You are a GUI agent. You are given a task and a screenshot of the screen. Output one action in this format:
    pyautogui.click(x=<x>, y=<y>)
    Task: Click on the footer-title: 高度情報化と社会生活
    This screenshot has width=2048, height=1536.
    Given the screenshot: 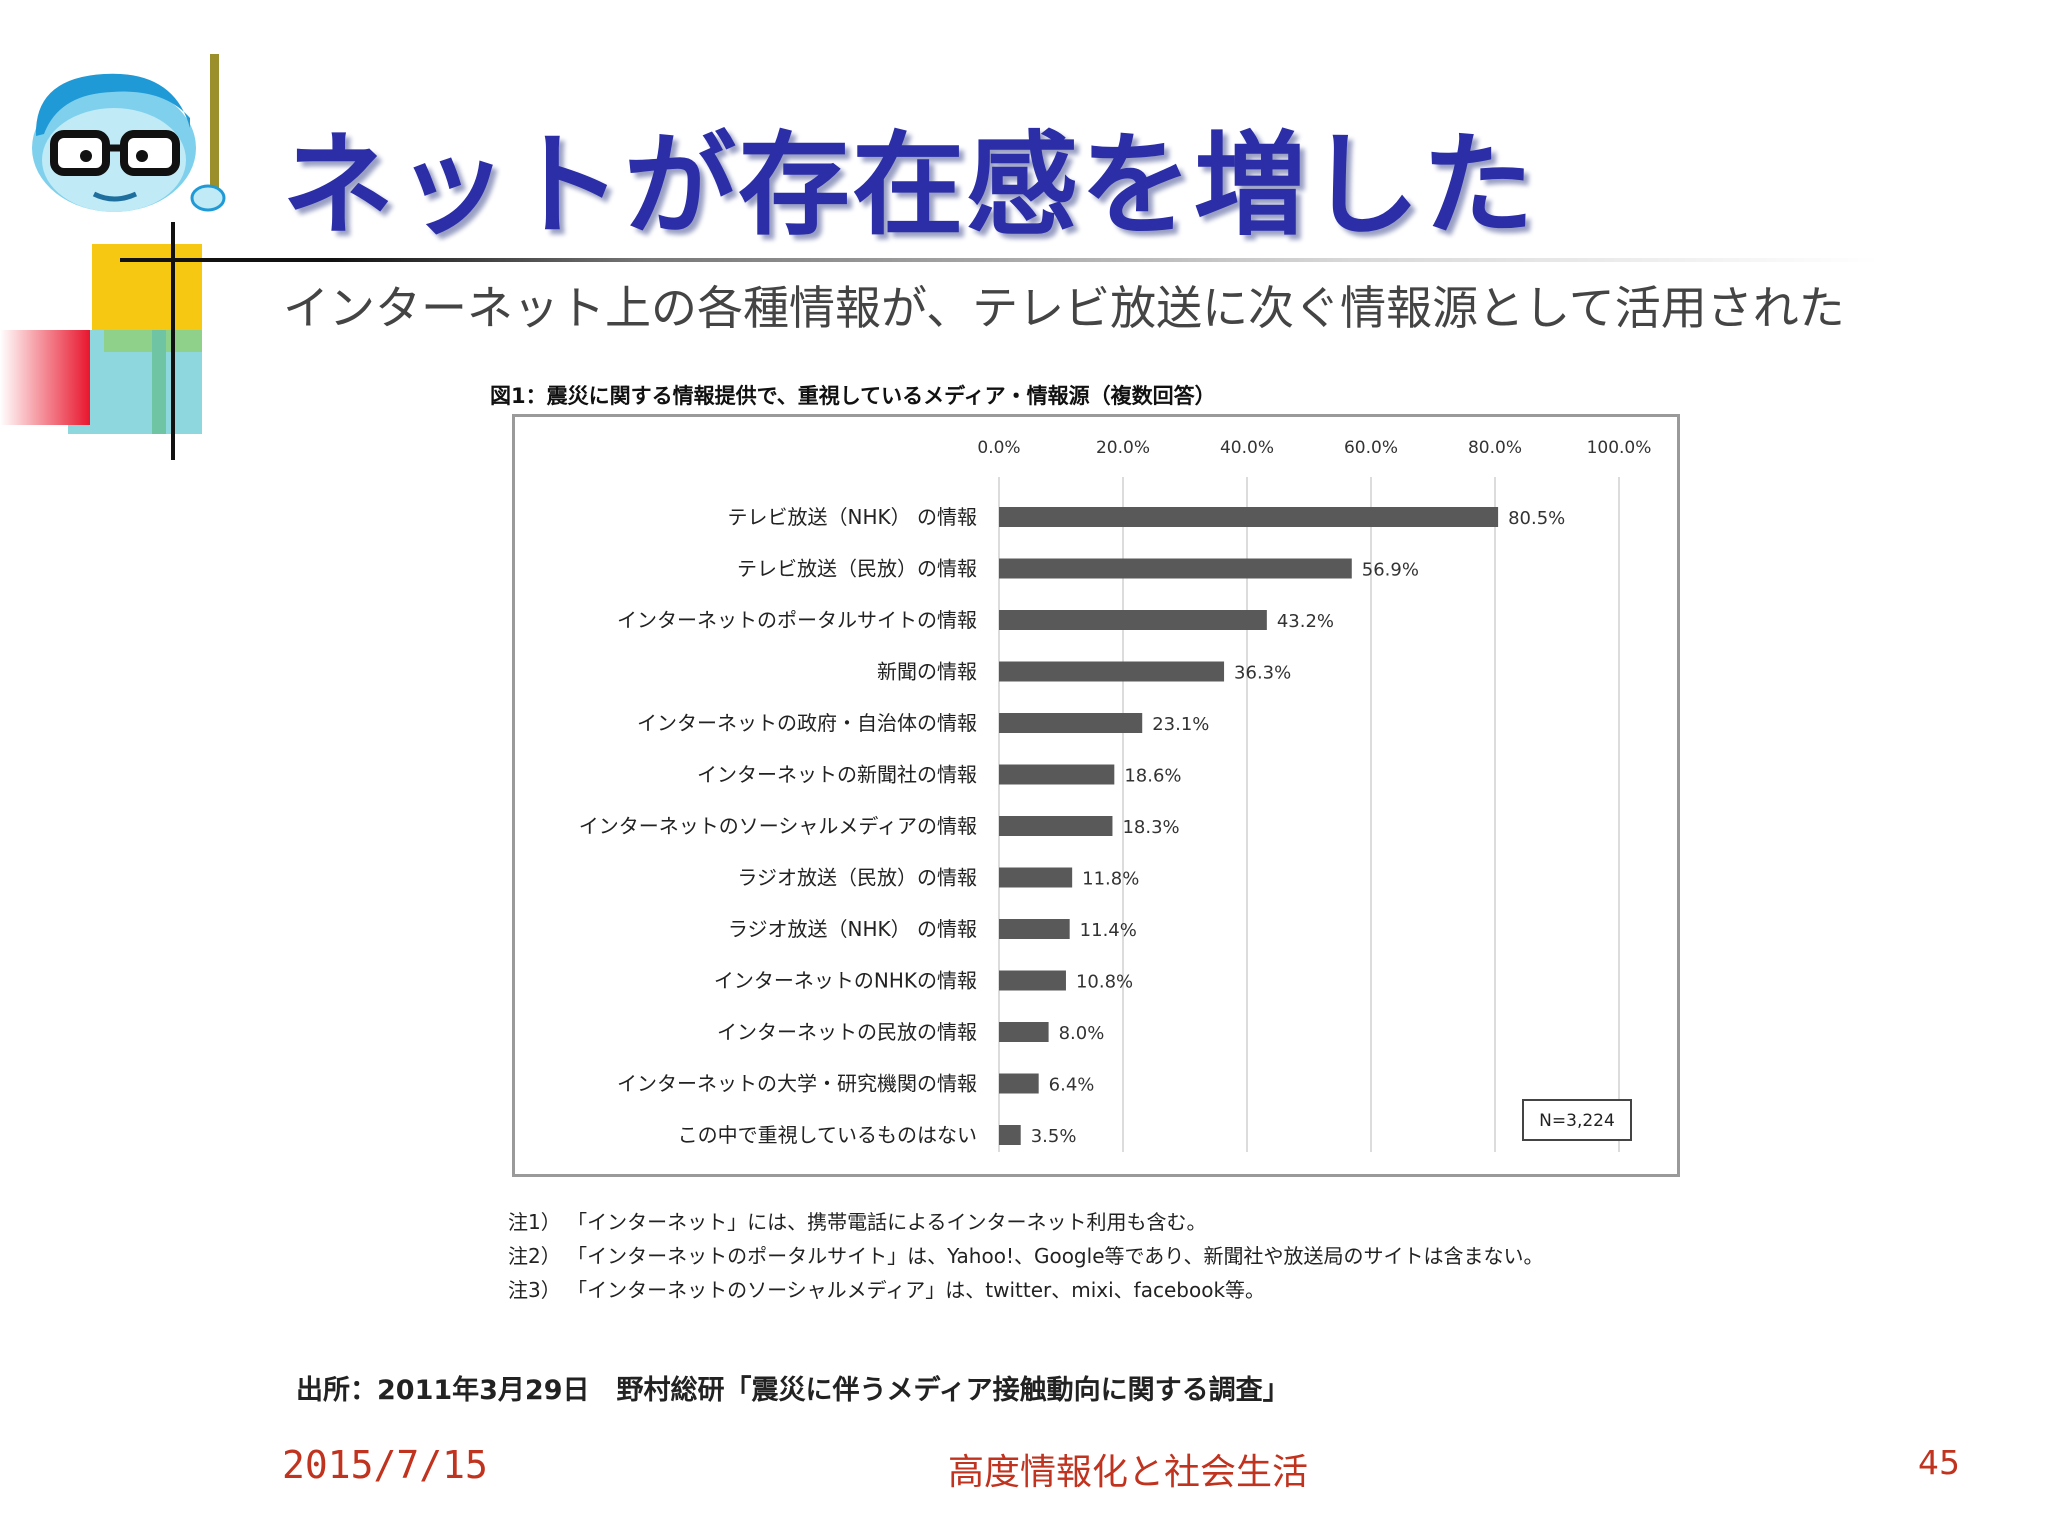 What is the action you would take?
    pyautogui.click(x=1128, y=1472)
    